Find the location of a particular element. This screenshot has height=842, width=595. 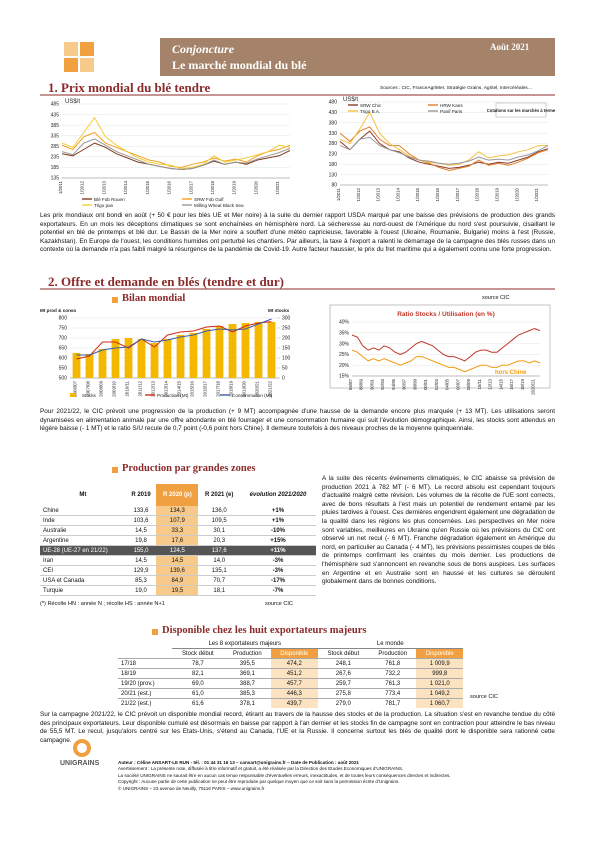

table-cell: 248,1 is located at coordinates (343, 663).